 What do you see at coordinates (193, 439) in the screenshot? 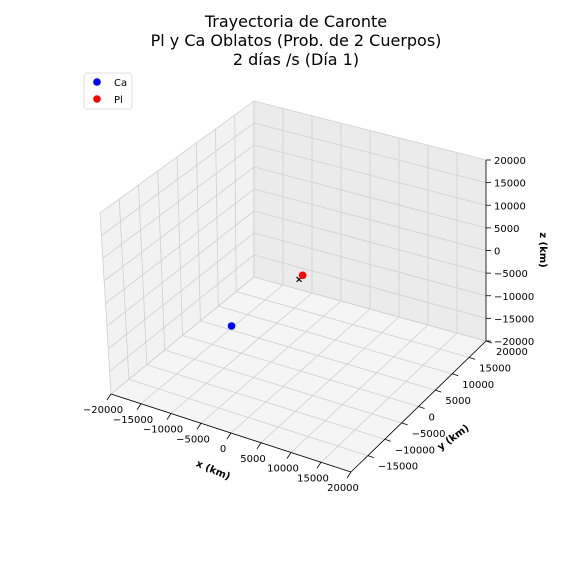
I see `x-tick-label: −5000` at bounding box center [193, 439].